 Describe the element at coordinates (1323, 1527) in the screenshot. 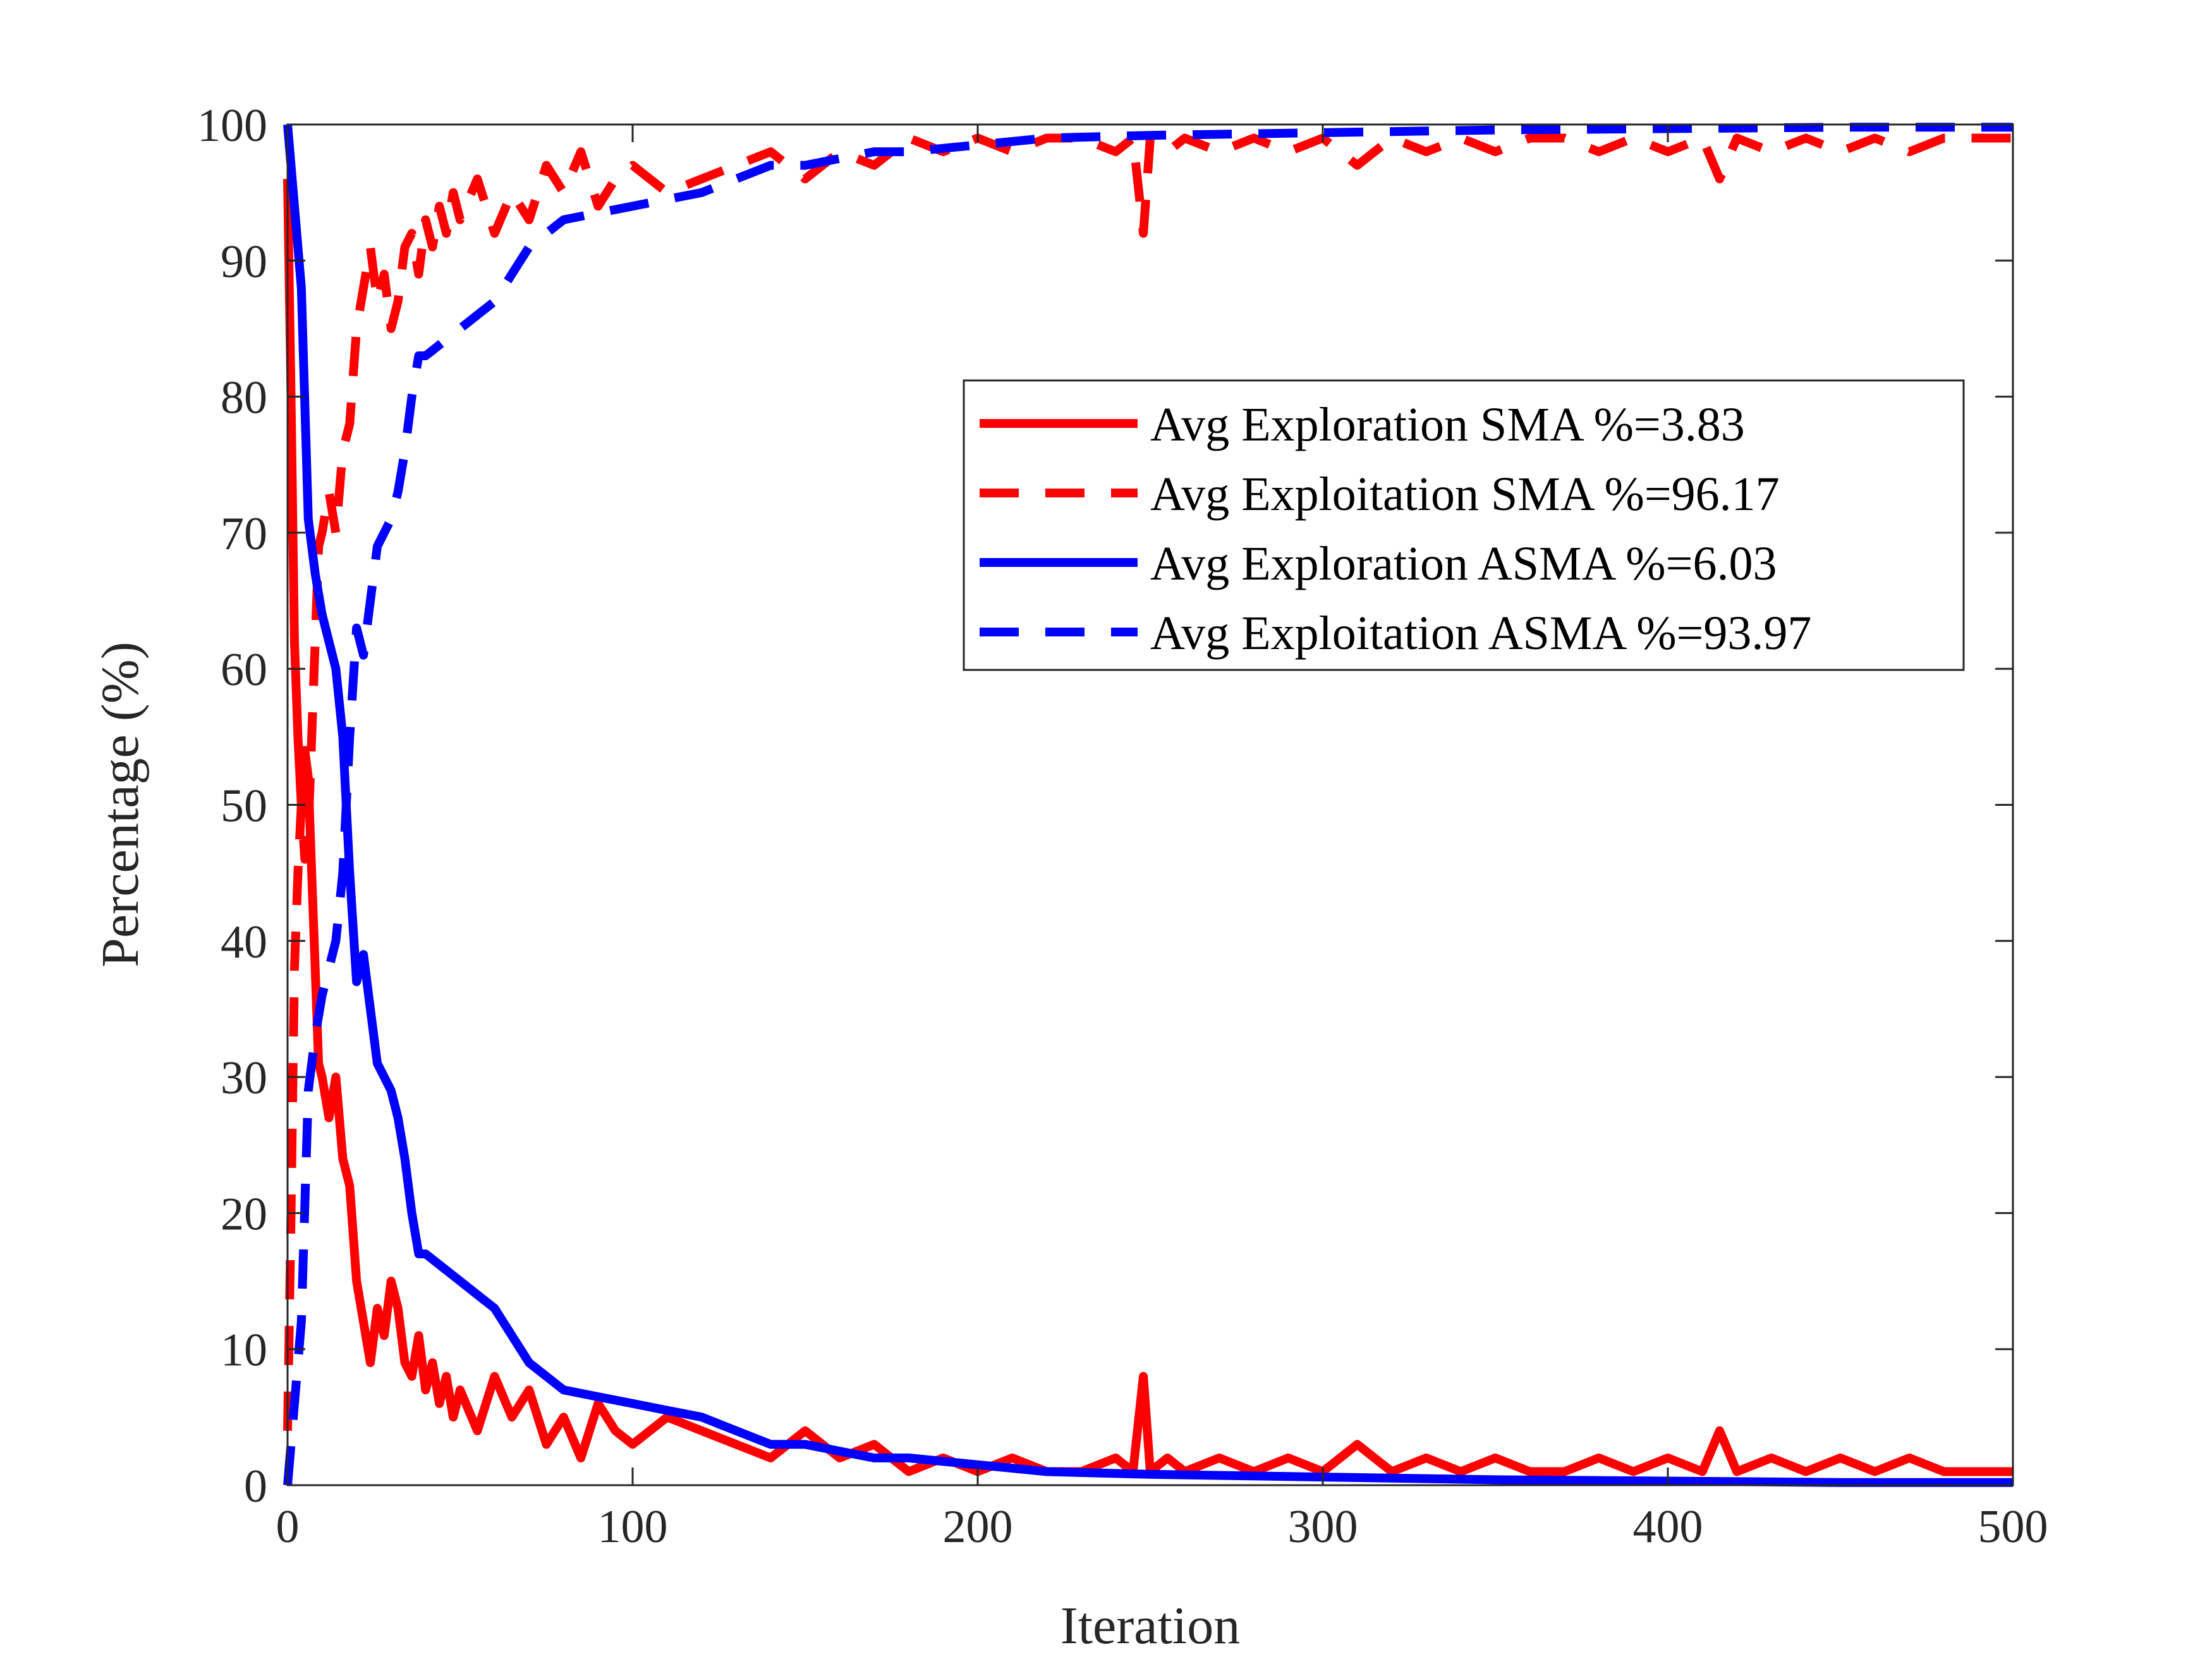

I see `x-tick-label: 300` at that location.